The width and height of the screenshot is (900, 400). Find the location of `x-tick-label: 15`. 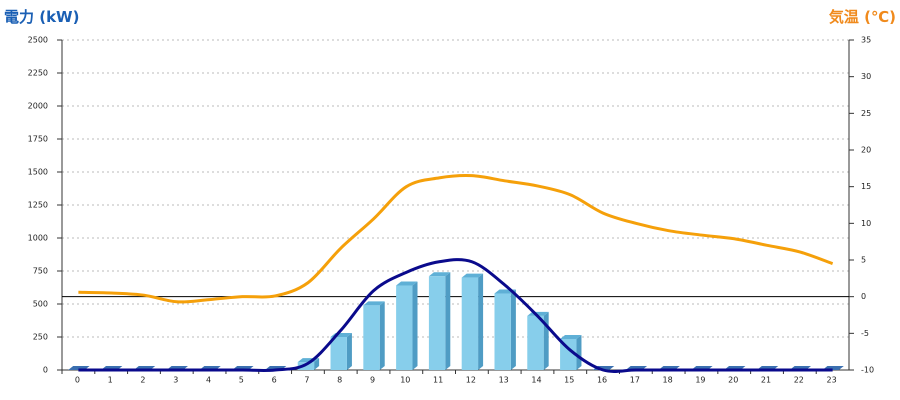

x-tick-label: 15 is located at coordinates (569, 380).